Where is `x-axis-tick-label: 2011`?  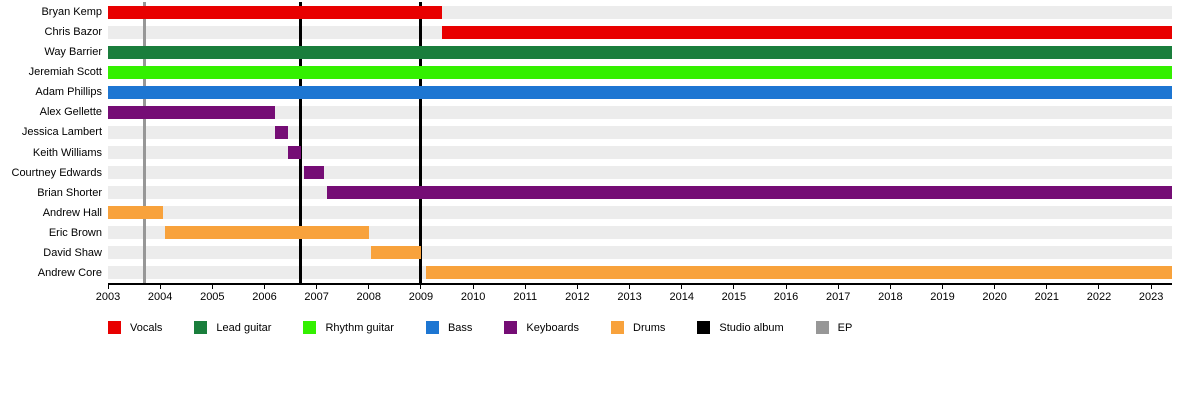 x-axis-tick-label: 2011 is located at coordinates (525, 297).